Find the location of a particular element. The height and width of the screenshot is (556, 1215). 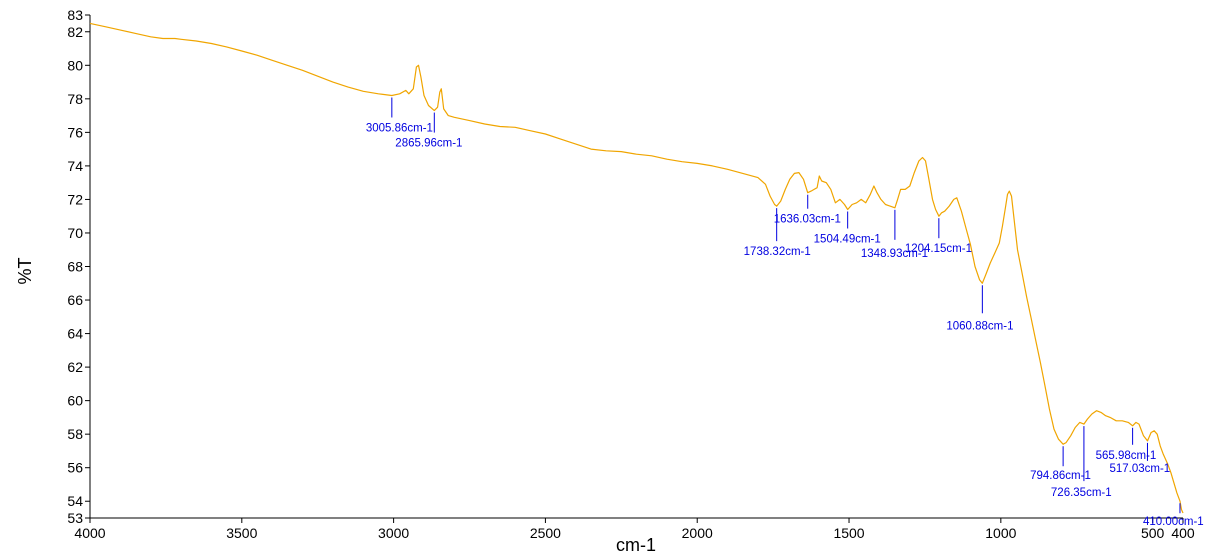

peak-label: 726.35cm-1 is located at coordinates (1081, 493).